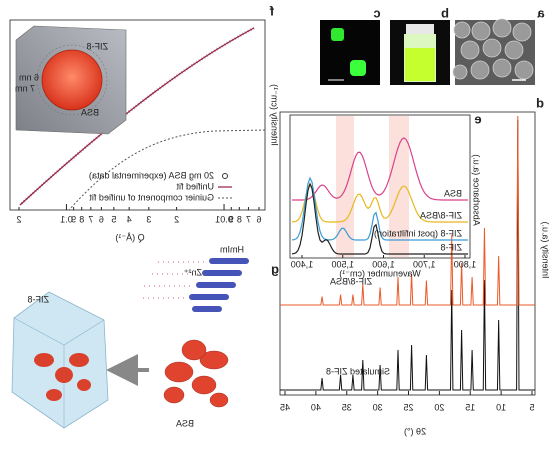 The width and height of the screenshot is (554, 450). Describe the element at coordinates (129, 219) in the screenshot. I see `x-tick-label: 4` at that location.